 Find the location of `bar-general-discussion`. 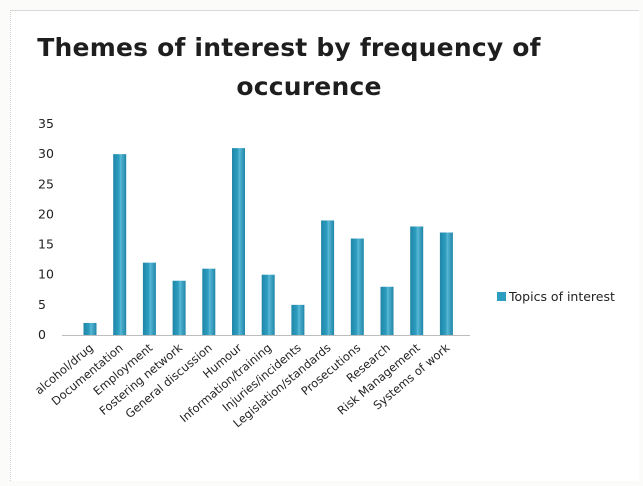

bar-general-discussion is located at coordinates (209, 301).